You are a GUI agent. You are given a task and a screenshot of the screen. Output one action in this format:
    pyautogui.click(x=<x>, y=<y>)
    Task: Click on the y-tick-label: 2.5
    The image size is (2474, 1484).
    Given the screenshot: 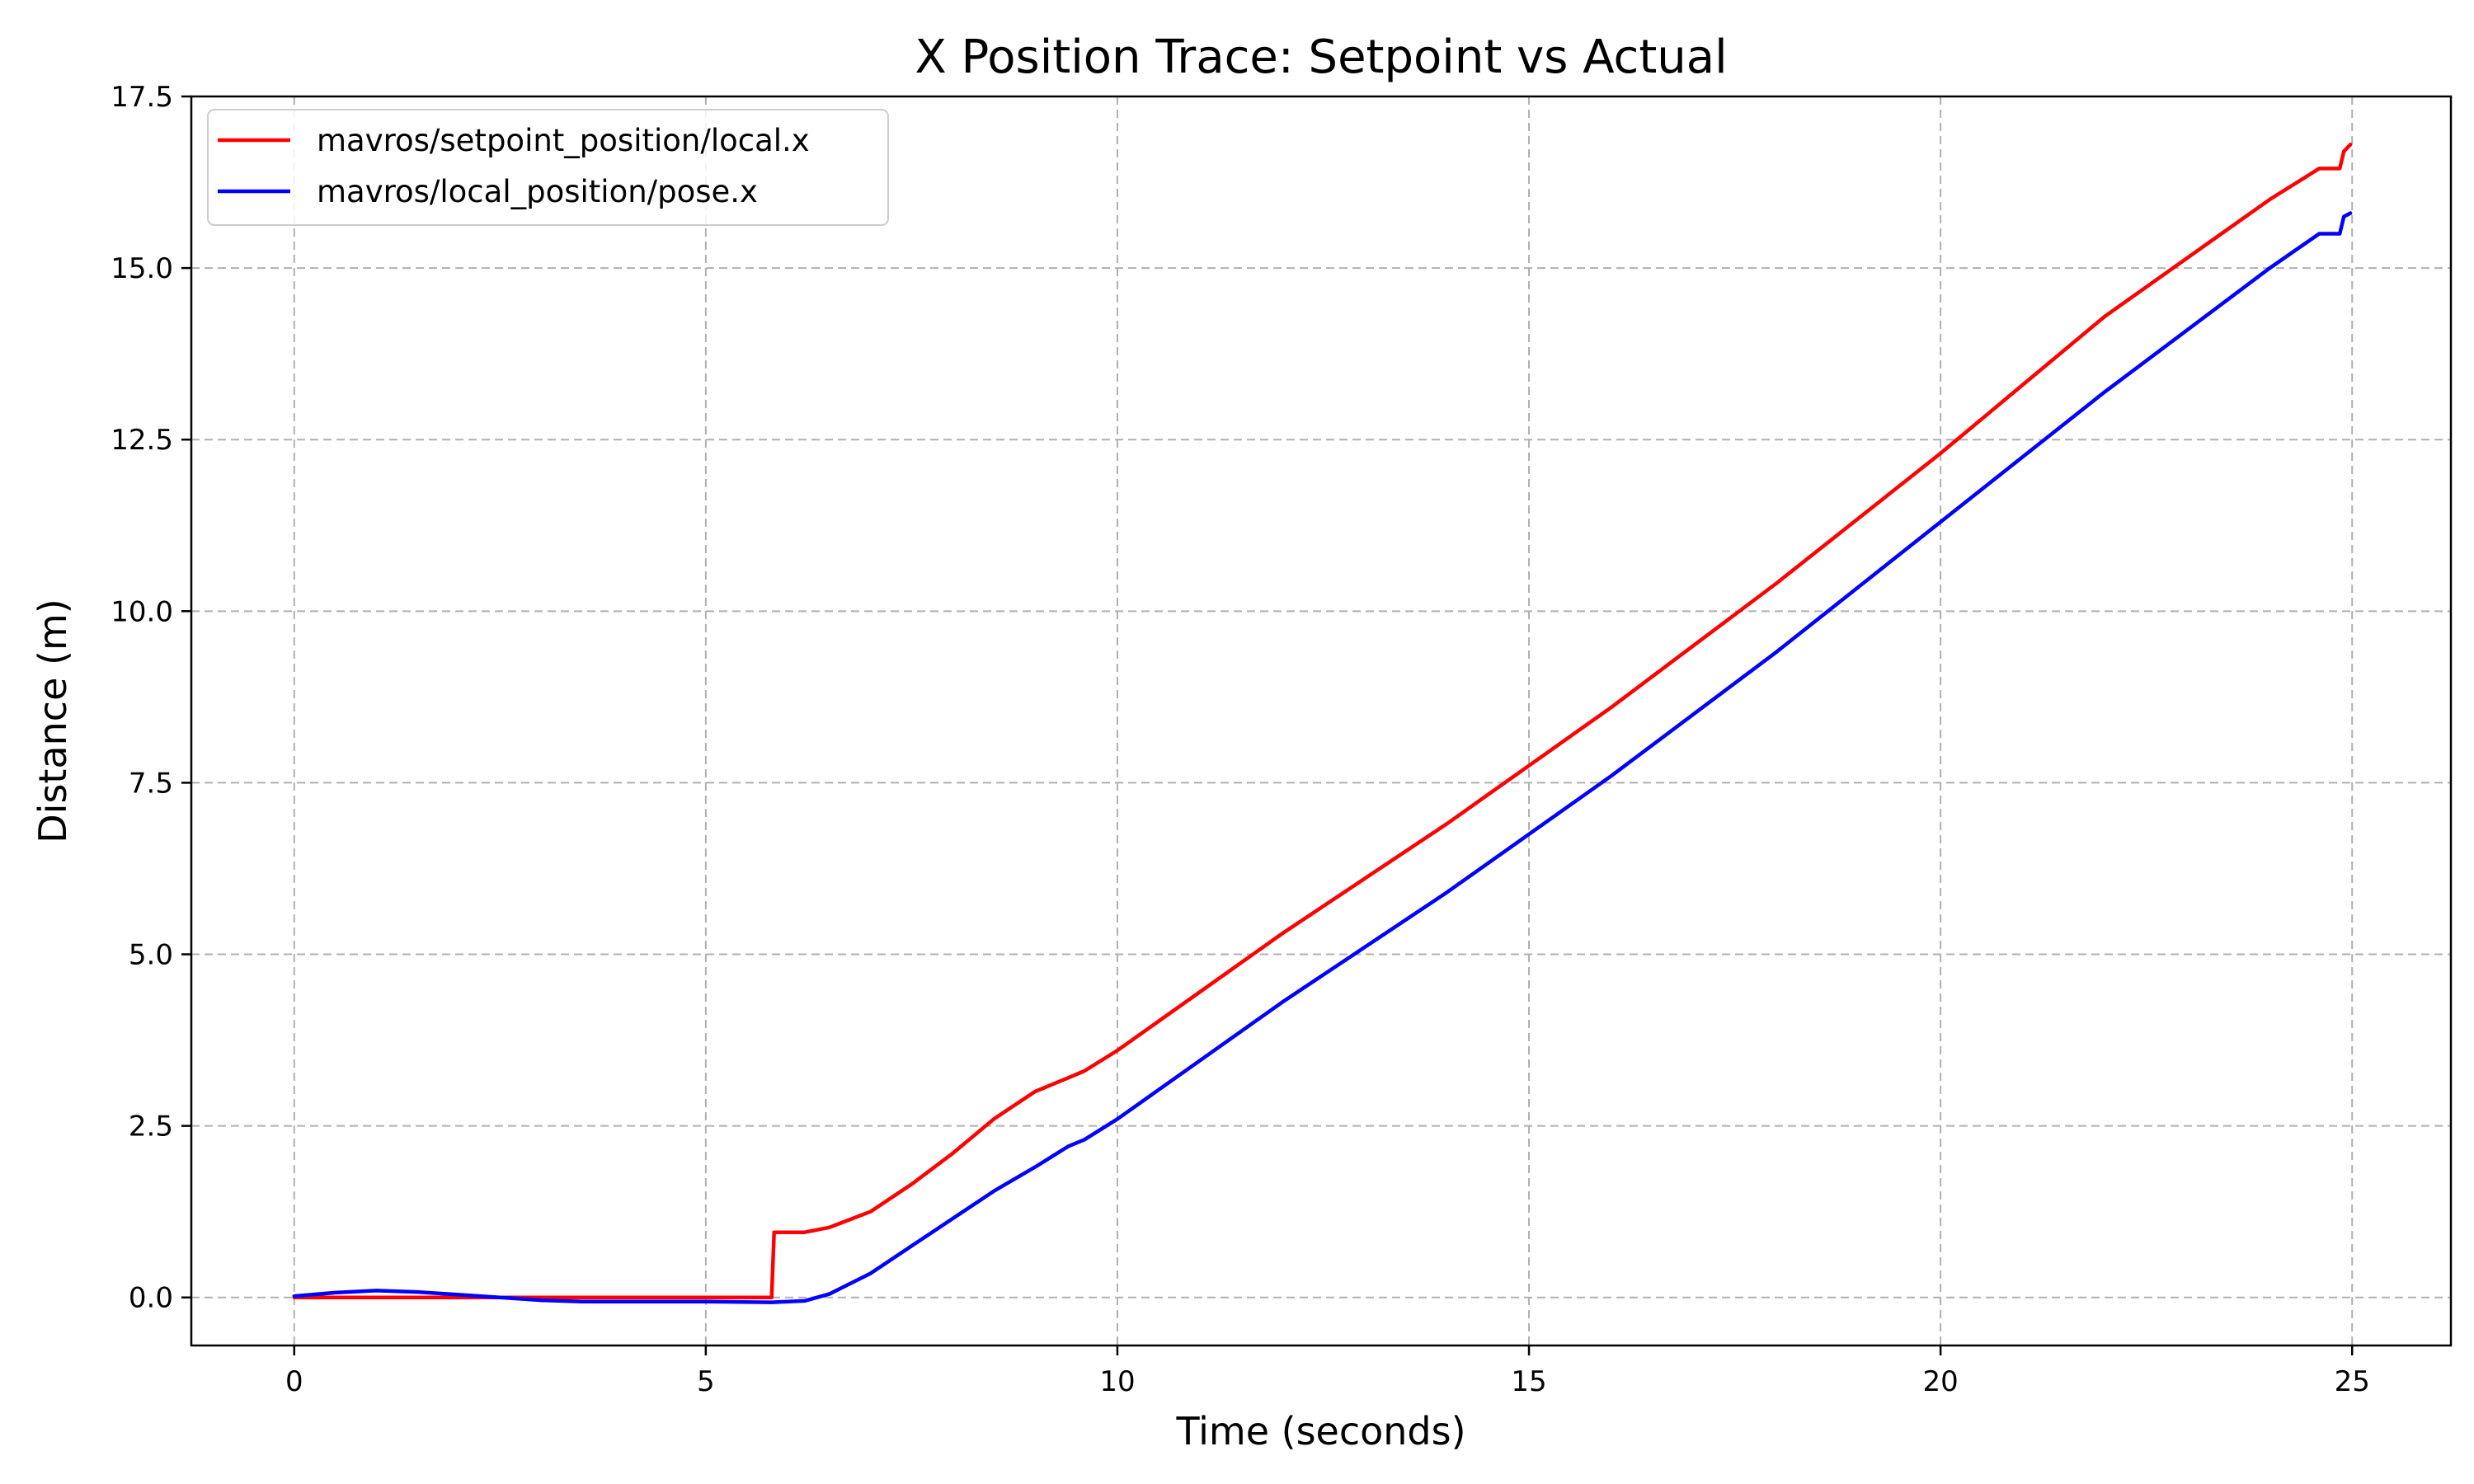 What is the action you would take?
    pyautogui.click(x=151, y=1127)
    